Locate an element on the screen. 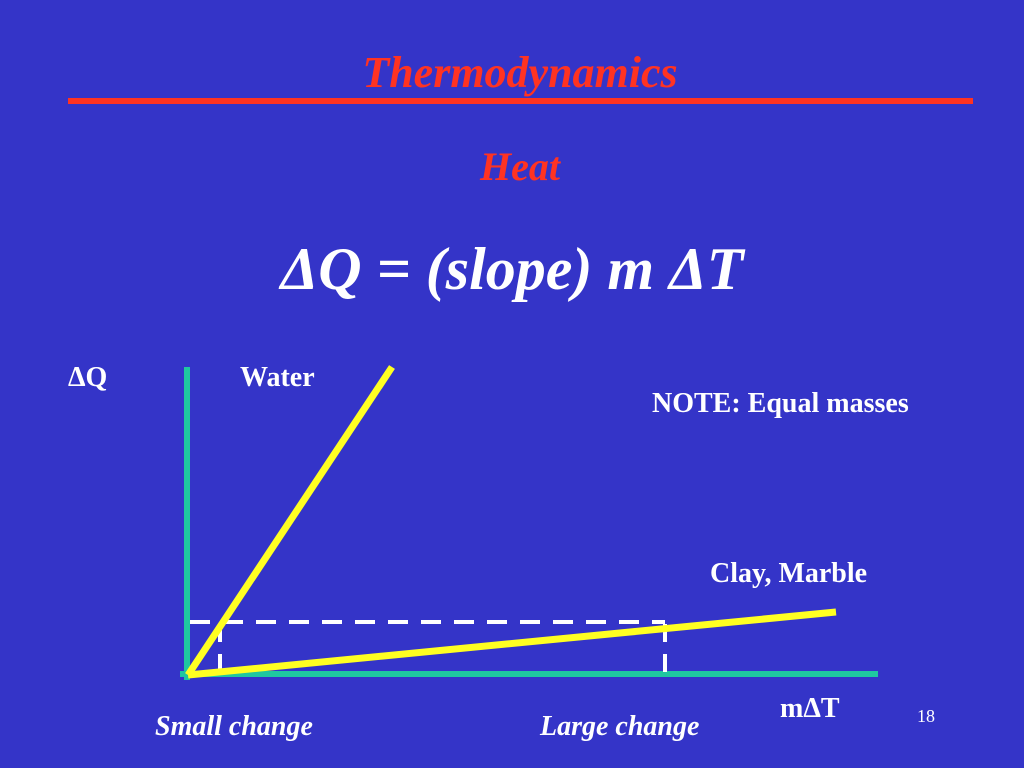 The height and width of the screenshot is (768, 1024). page-number: 18 is located at coordinates (926, 716).